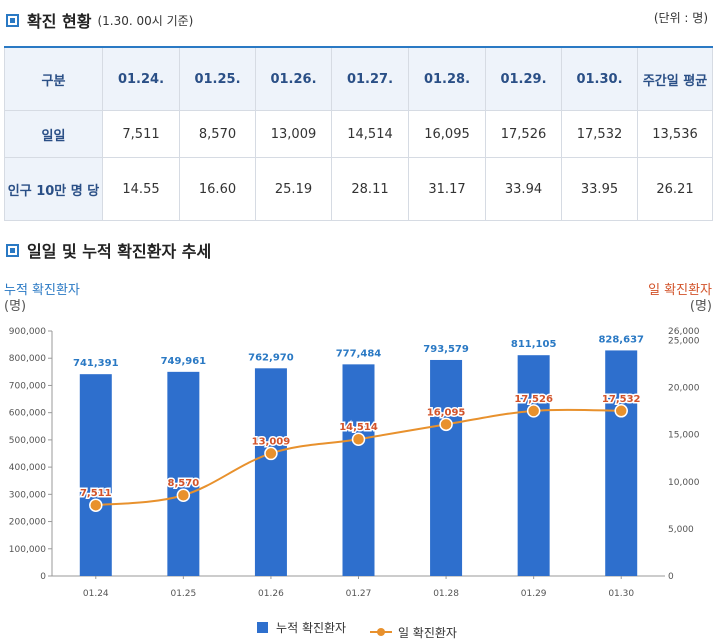 This screenshot has width=714, height=641. What do you see at coordinates (359, 594) in the screenshot?
I see `x-tick-label: 01.27` at bounding box center [359, 594].